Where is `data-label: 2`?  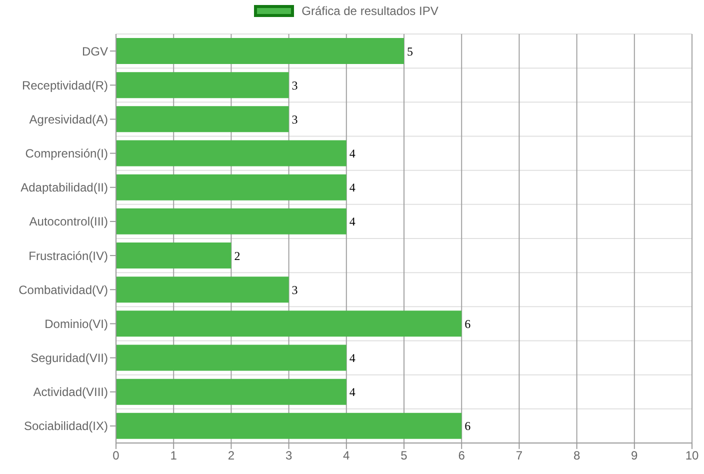
data-label: 2 is located at coordinates (237, 255).